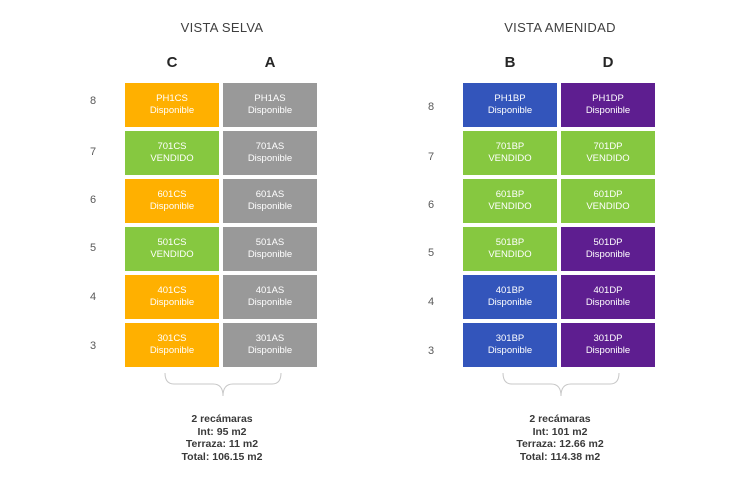 This screenshot has height=495, width=756. Describe the element at coordinates (270, 242) in the screenshot. I see `unit-code: 501AS` at that location.